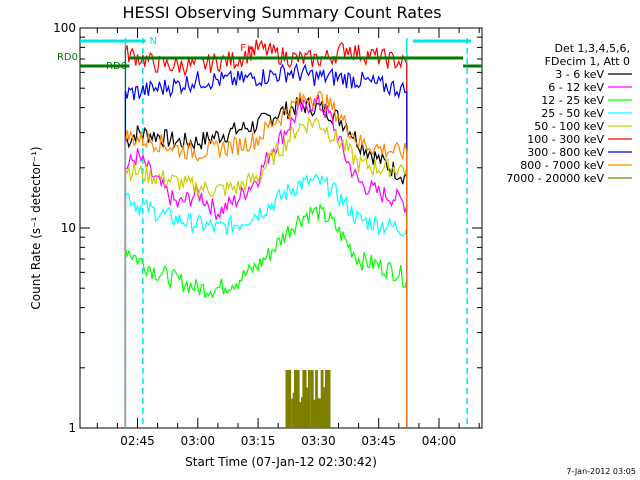 The width and height of the screenshot is (640, 480). I want to click on legend-header-line-2: FDecim 1, Att 0, so click(587, 61).